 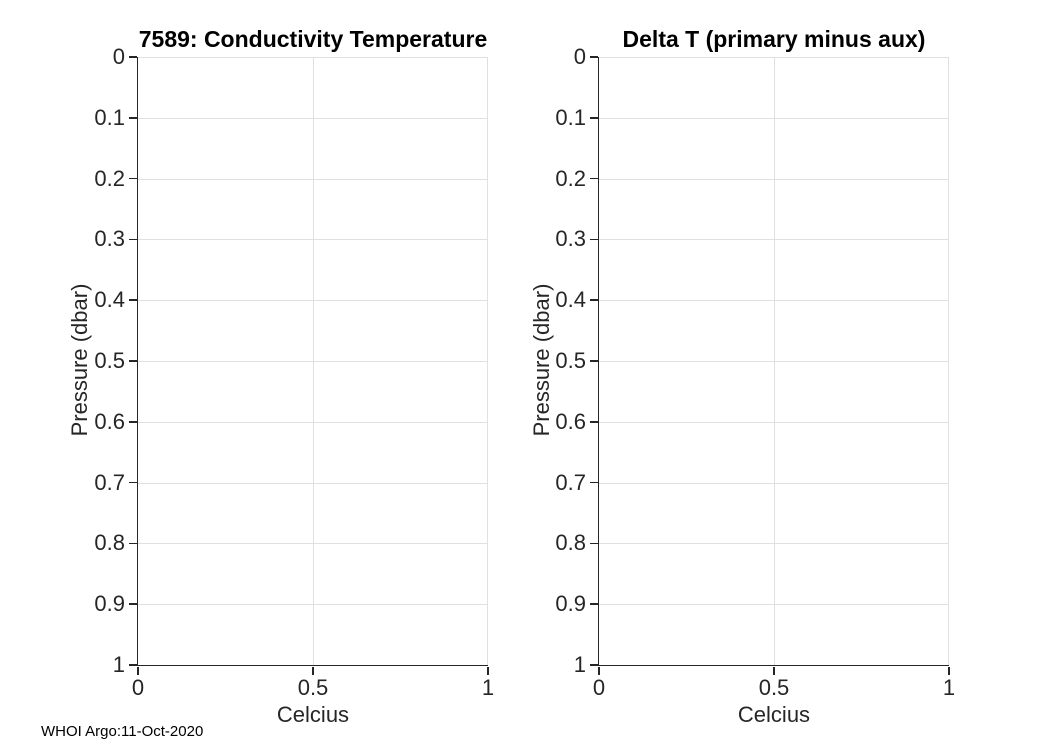 I want to click on right-y-axis-label: Pressure (dbar), so click(x=541, y=360).